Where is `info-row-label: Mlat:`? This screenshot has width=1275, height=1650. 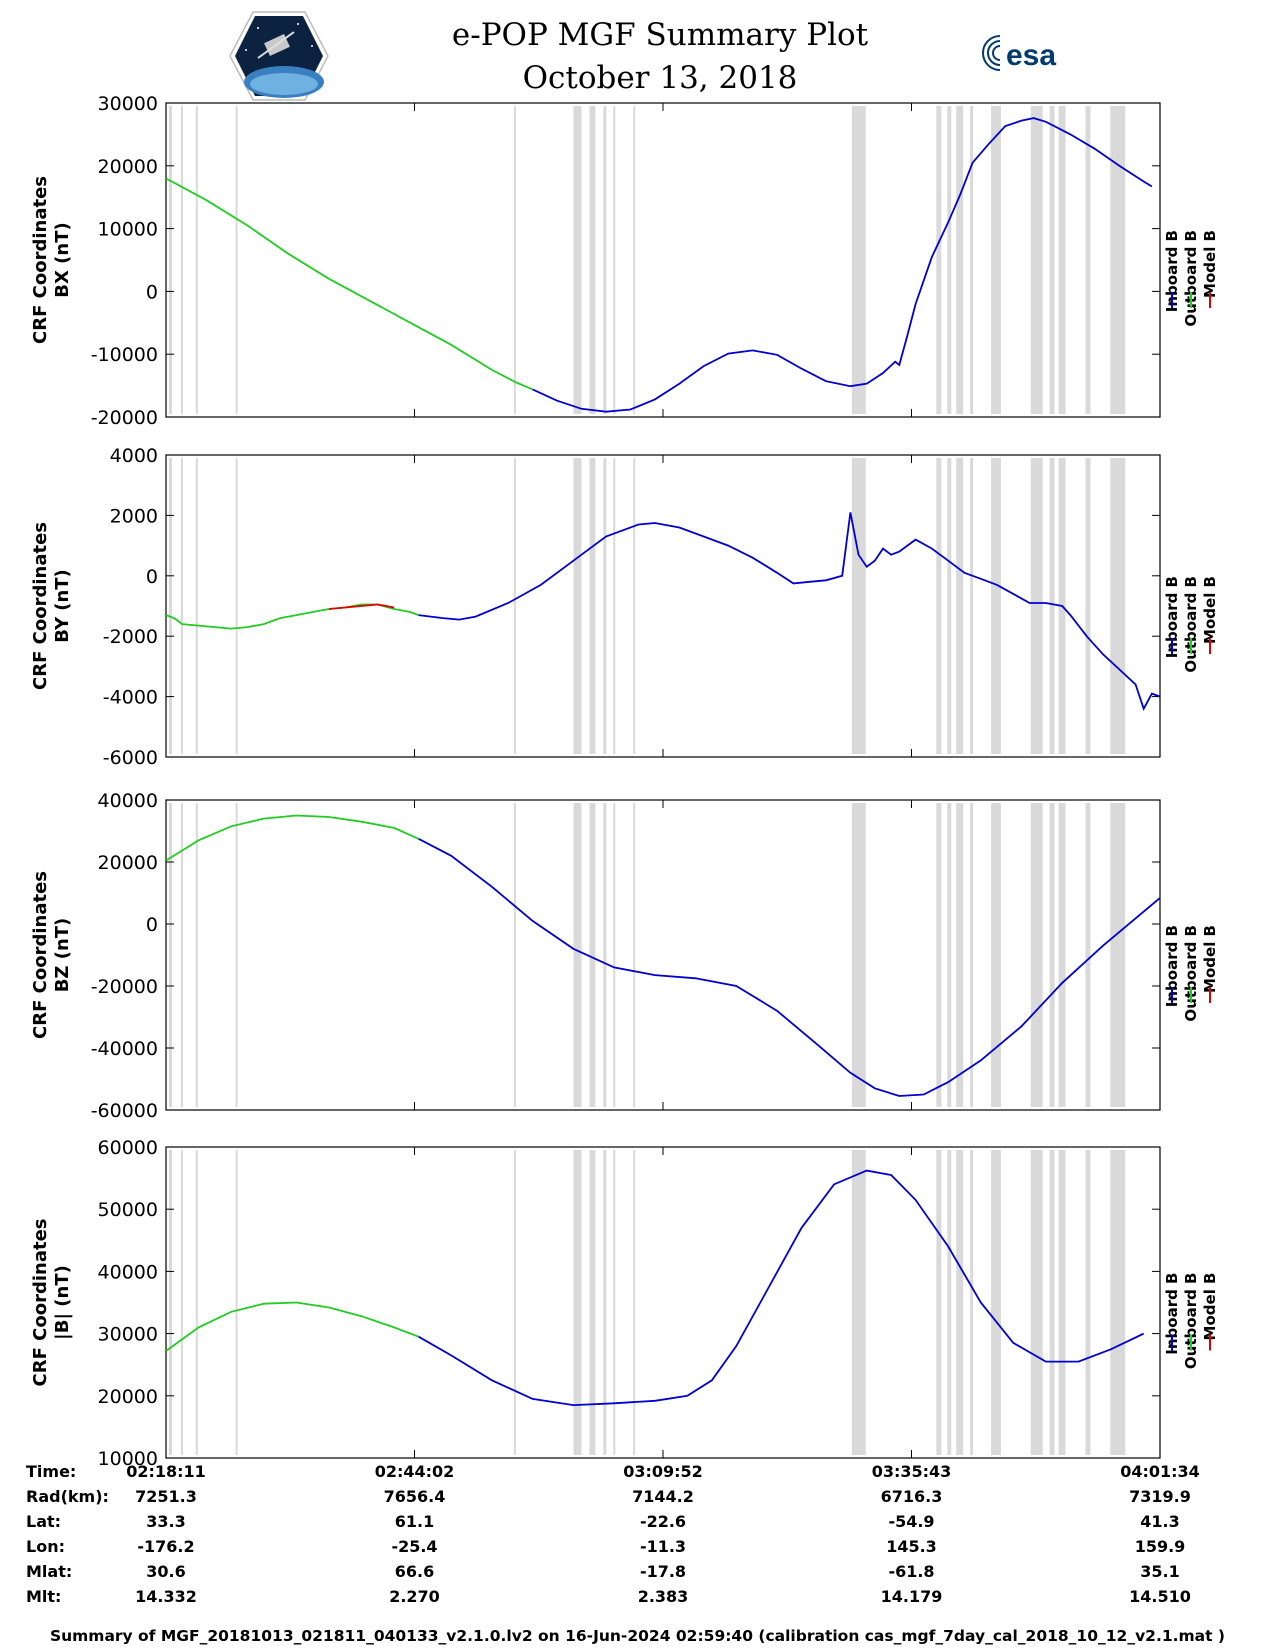
info-row-label: Mlat: is located at coordinates (49, 1571).